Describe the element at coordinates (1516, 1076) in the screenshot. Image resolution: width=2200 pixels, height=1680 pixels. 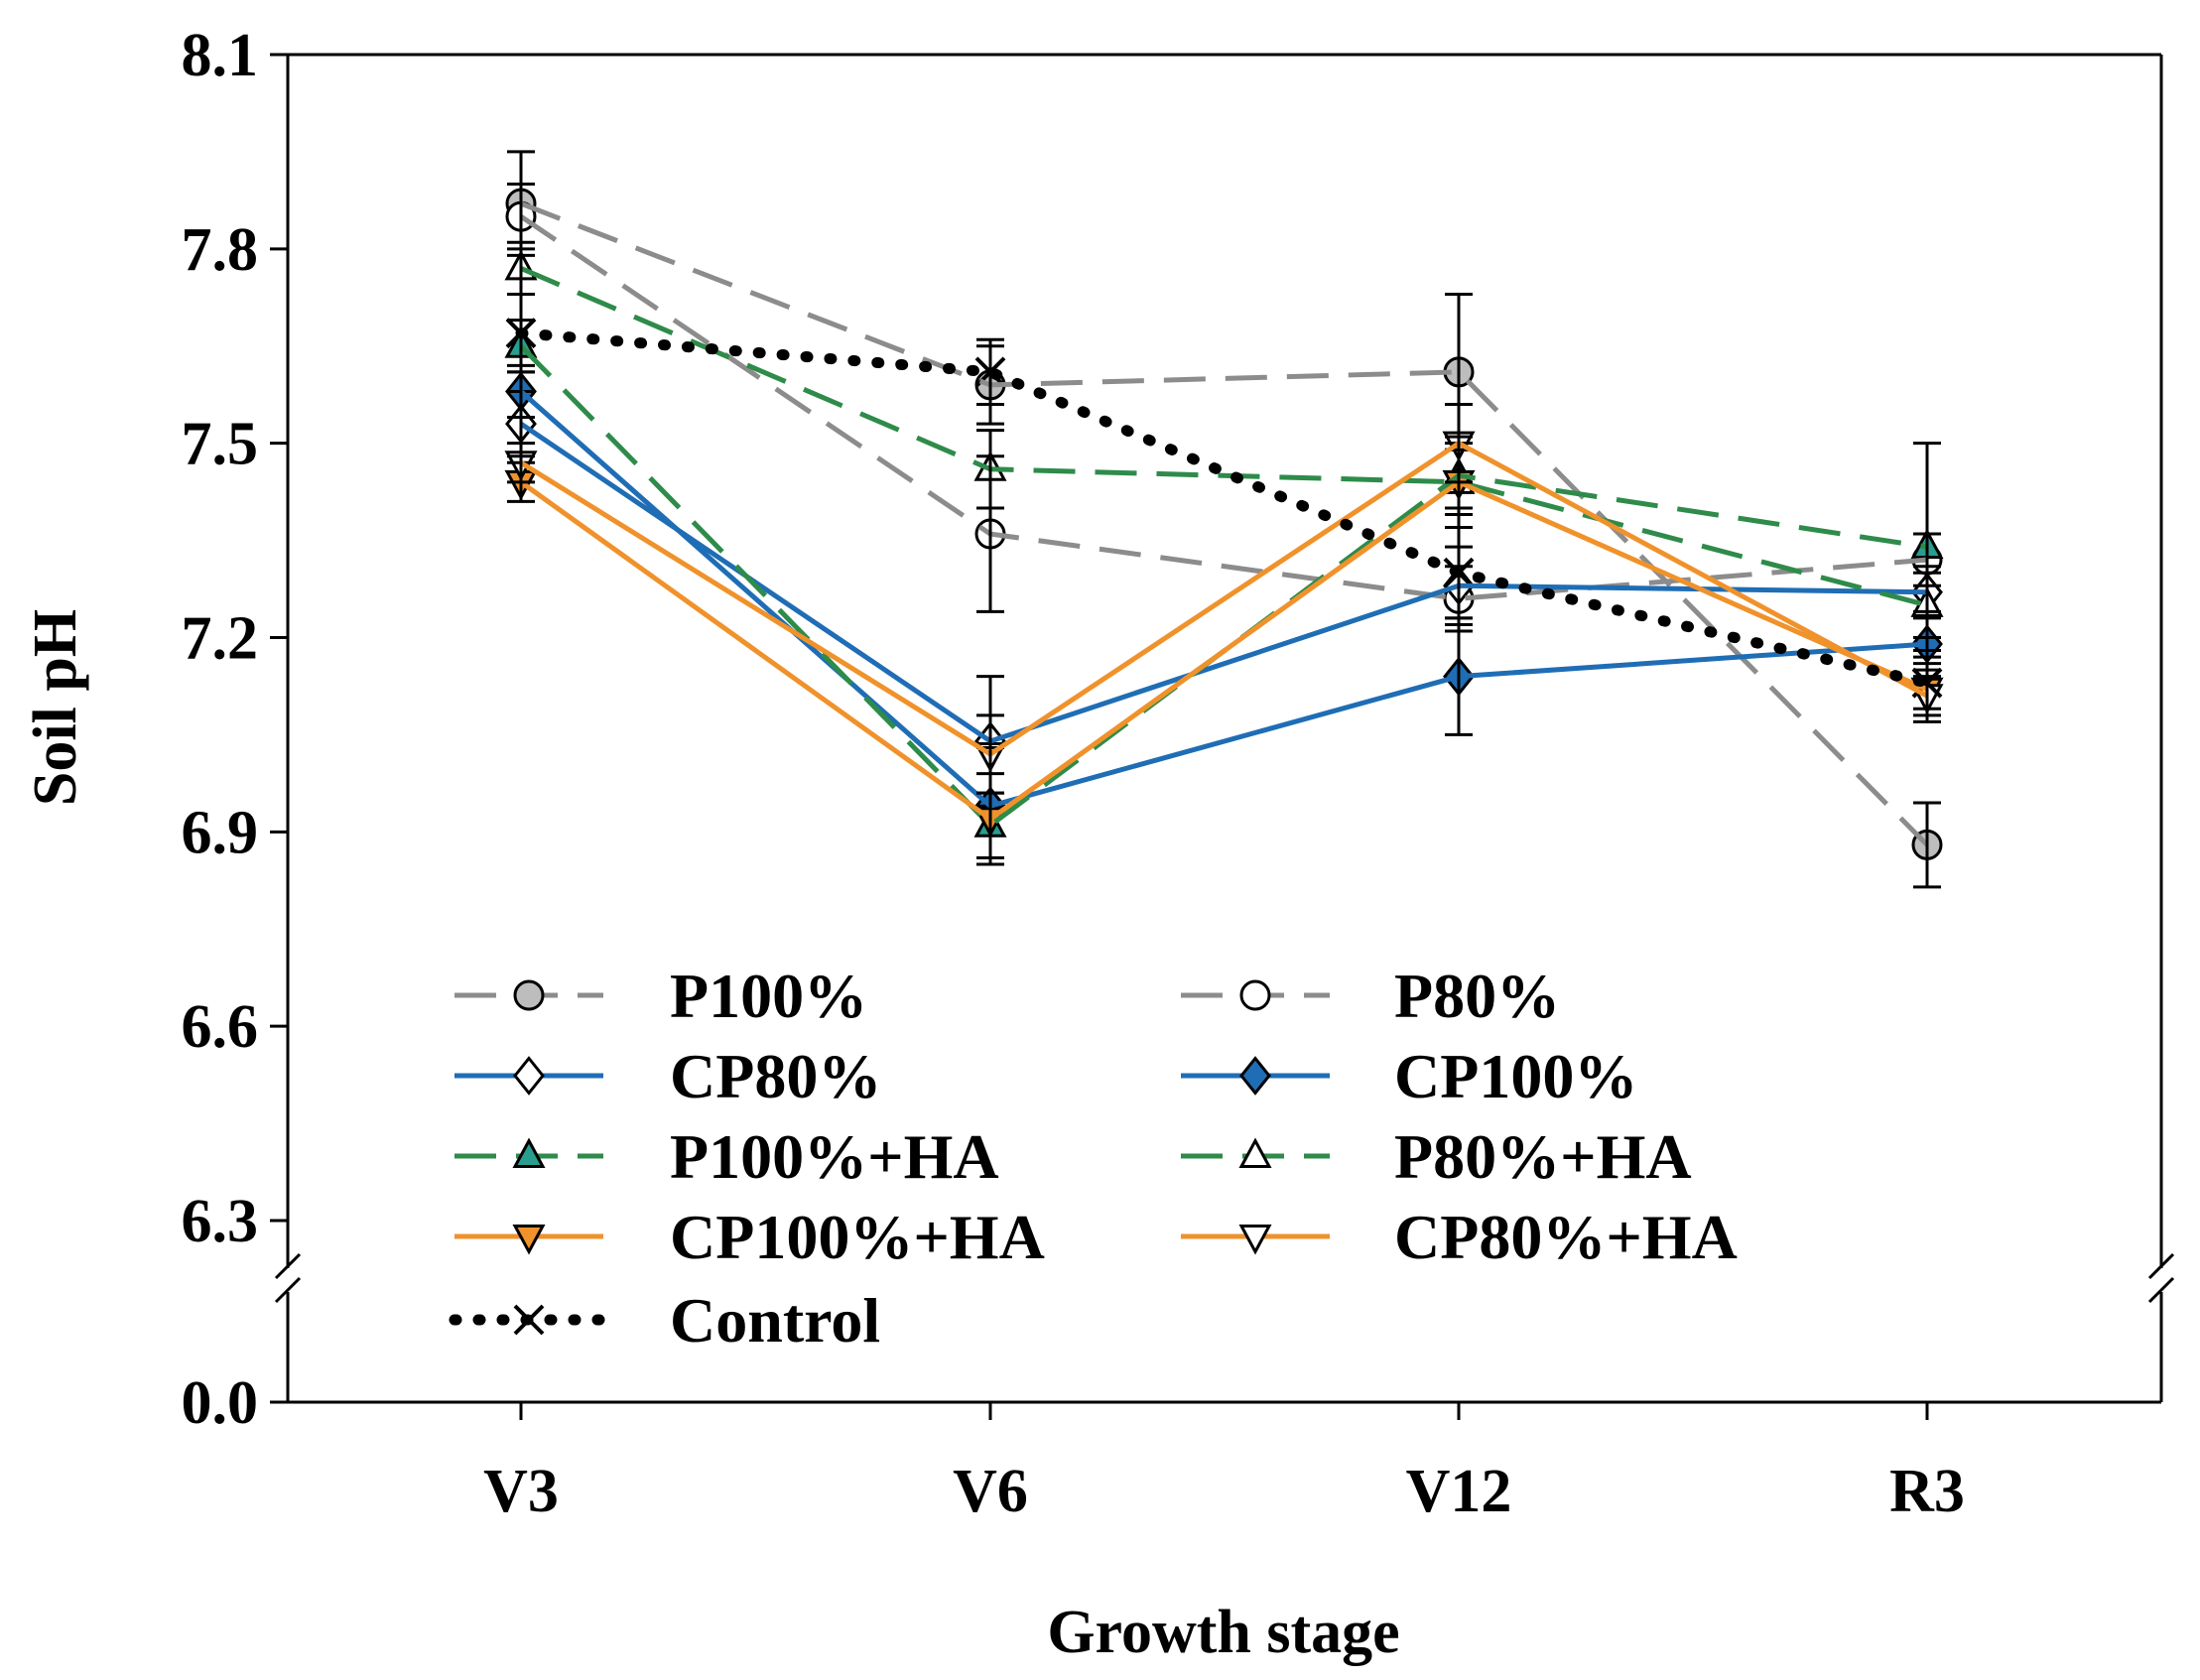
I see `legend-label: CP100%` at that location.